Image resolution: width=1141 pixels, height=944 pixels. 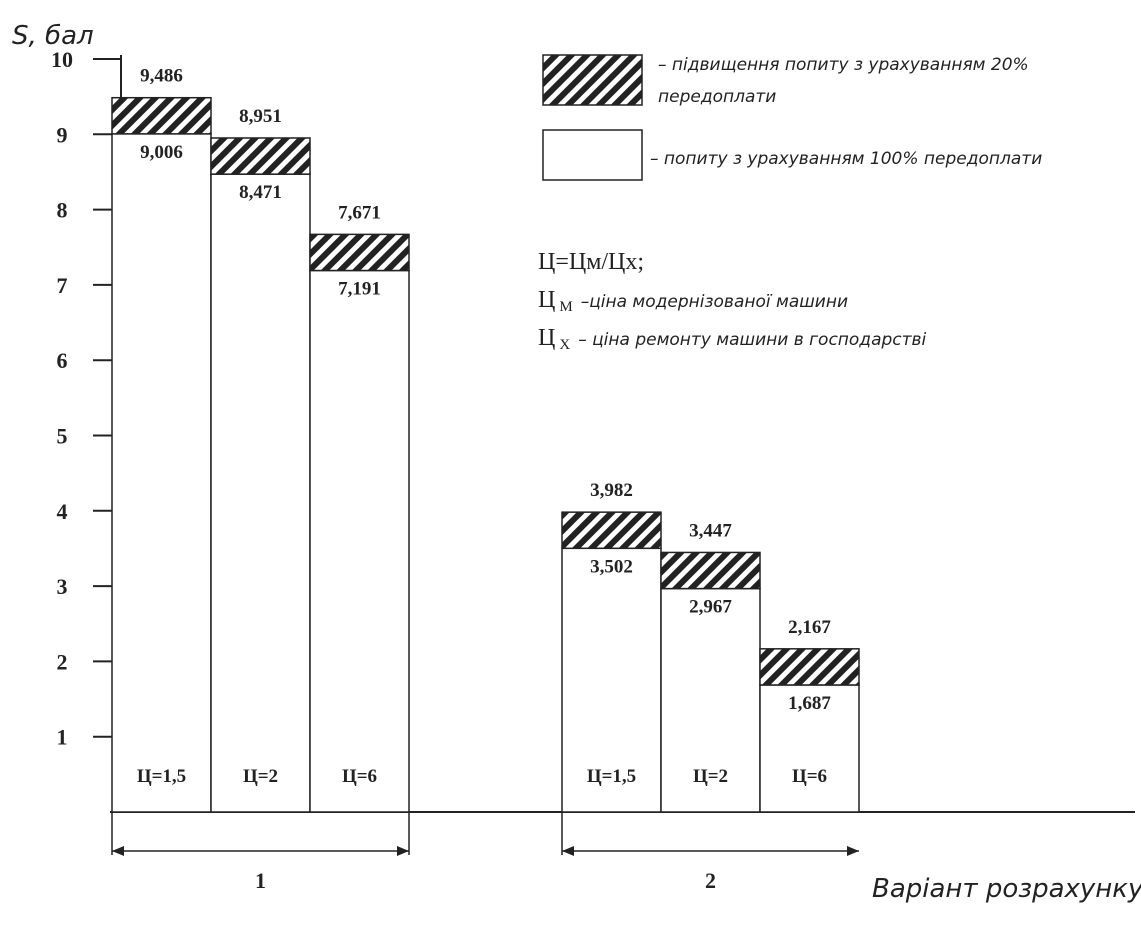 What do you see at coordinates (62, 285) in the screenshot?
I see `y-tick-label: 7` at bounding box center [62, 285].